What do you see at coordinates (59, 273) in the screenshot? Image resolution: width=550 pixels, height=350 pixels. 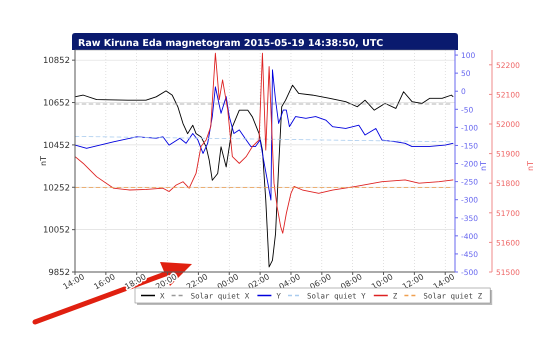 I see `y-tick-label: 9852` at bounding box center [59, 273].